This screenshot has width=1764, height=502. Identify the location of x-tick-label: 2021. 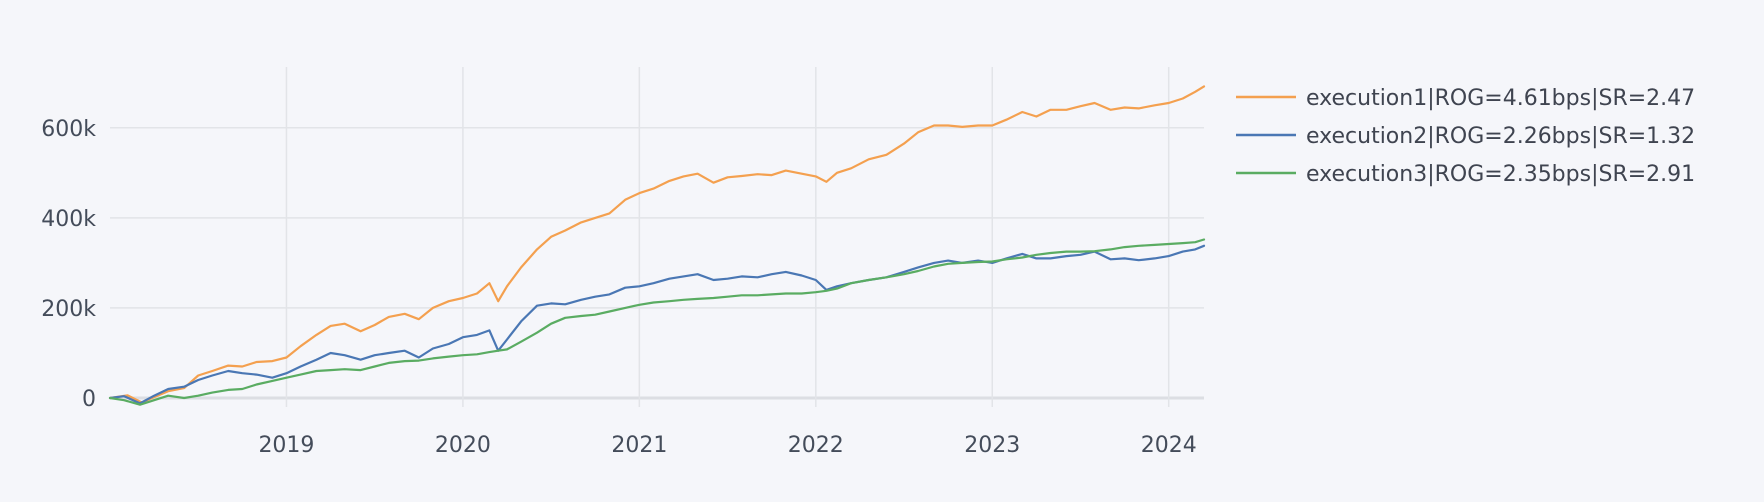
(639, 445).